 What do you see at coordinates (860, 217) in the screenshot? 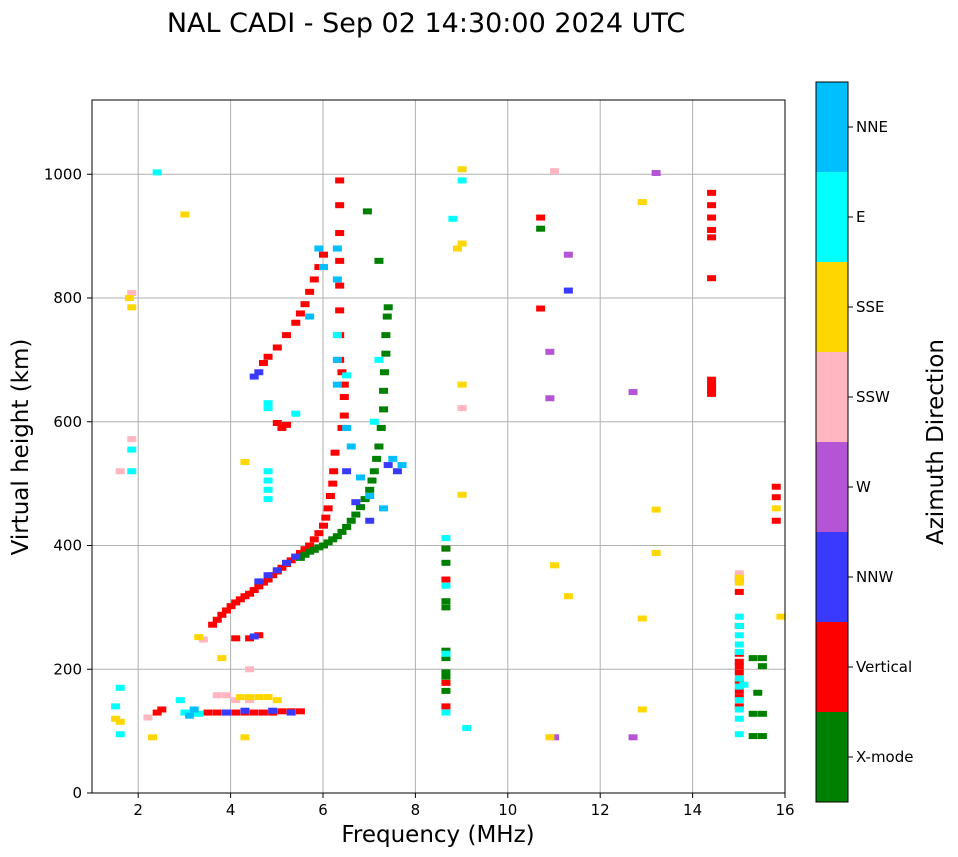
I see `colorbar-tick-label: E` at bounding box center [860, 217].